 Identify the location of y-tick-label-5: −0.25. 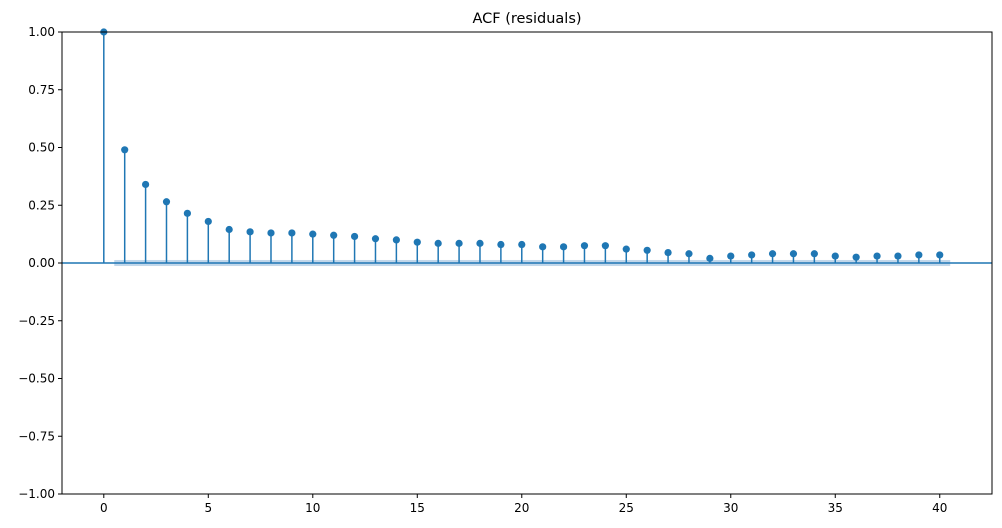
(36, 321).